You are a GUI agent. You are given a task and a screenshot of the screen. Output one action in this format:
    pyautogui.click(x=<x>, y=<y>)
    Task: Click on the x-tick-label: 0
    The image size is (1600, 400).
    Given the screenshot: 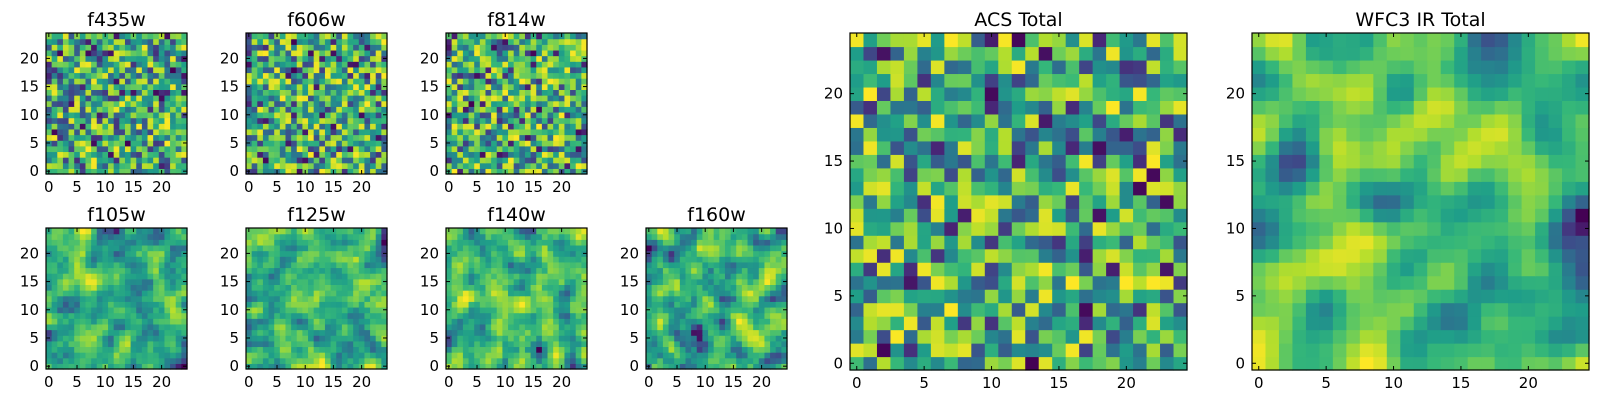 What is the action you would take?
    pyautogui.click(x=449, y=187)
    